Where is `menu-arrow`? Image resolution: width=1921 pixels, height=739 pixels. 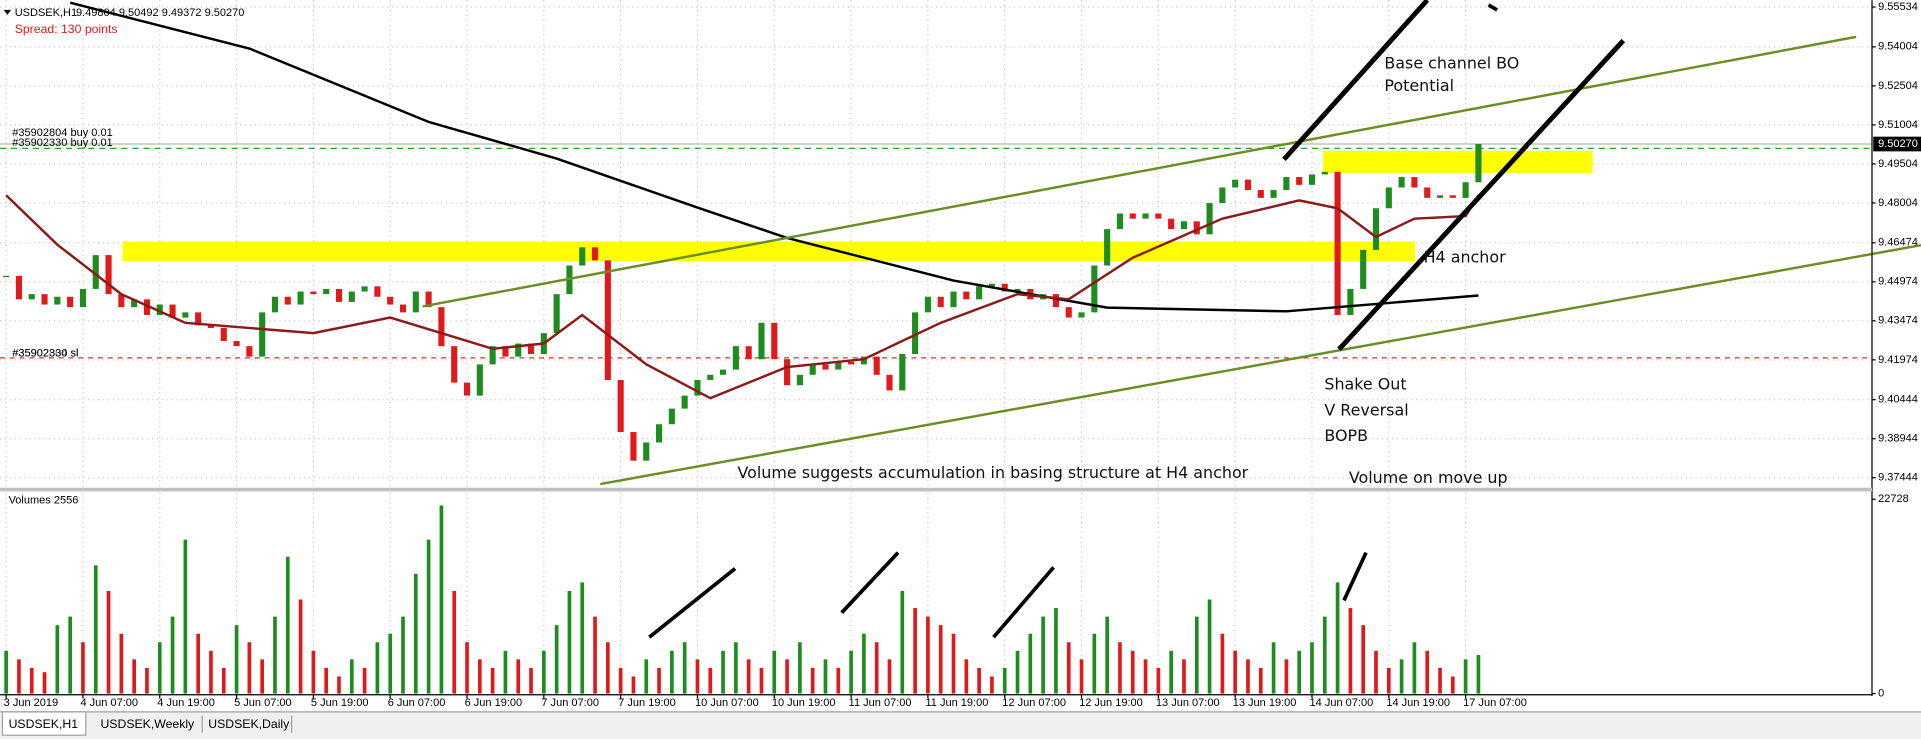
menu-arrow is located at coordinates (7, 12).